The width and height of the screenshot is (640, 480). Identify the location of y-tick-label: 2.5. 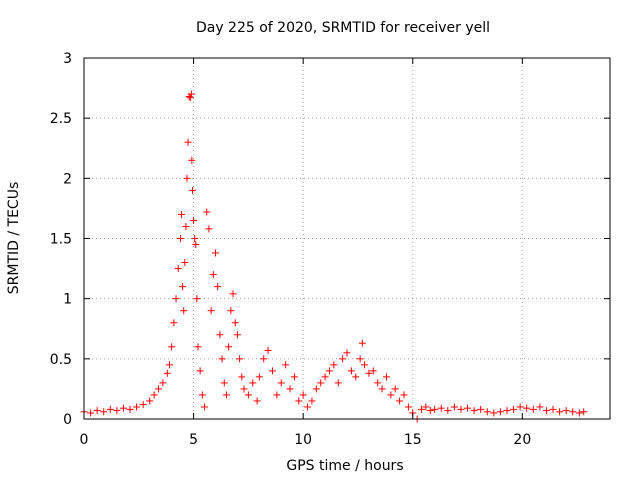
(61, 119).